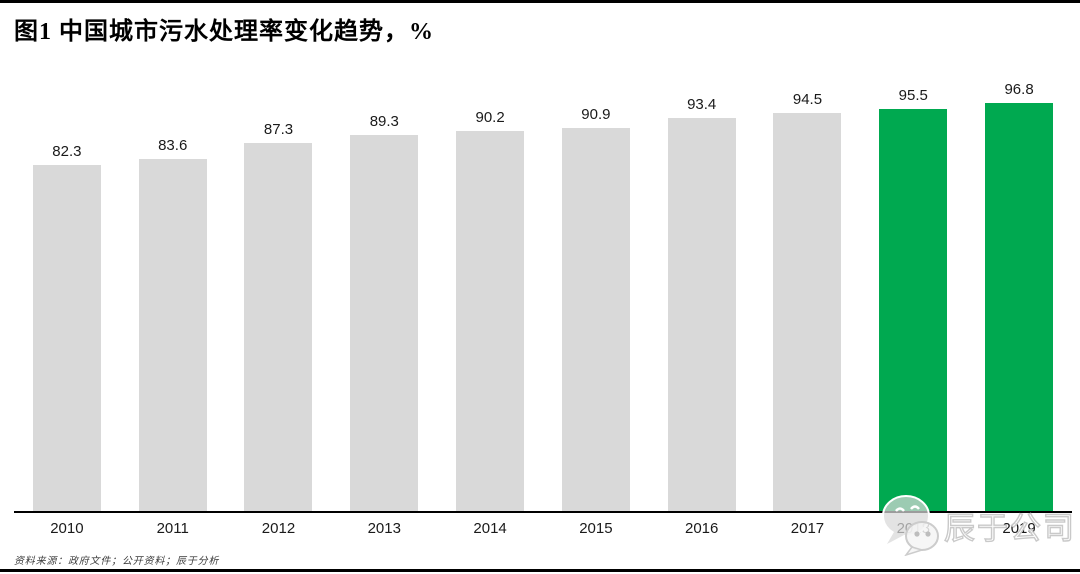  Describe the element at coordinates (807, 312) in the screenshot. I see `bar-2017` at that location.